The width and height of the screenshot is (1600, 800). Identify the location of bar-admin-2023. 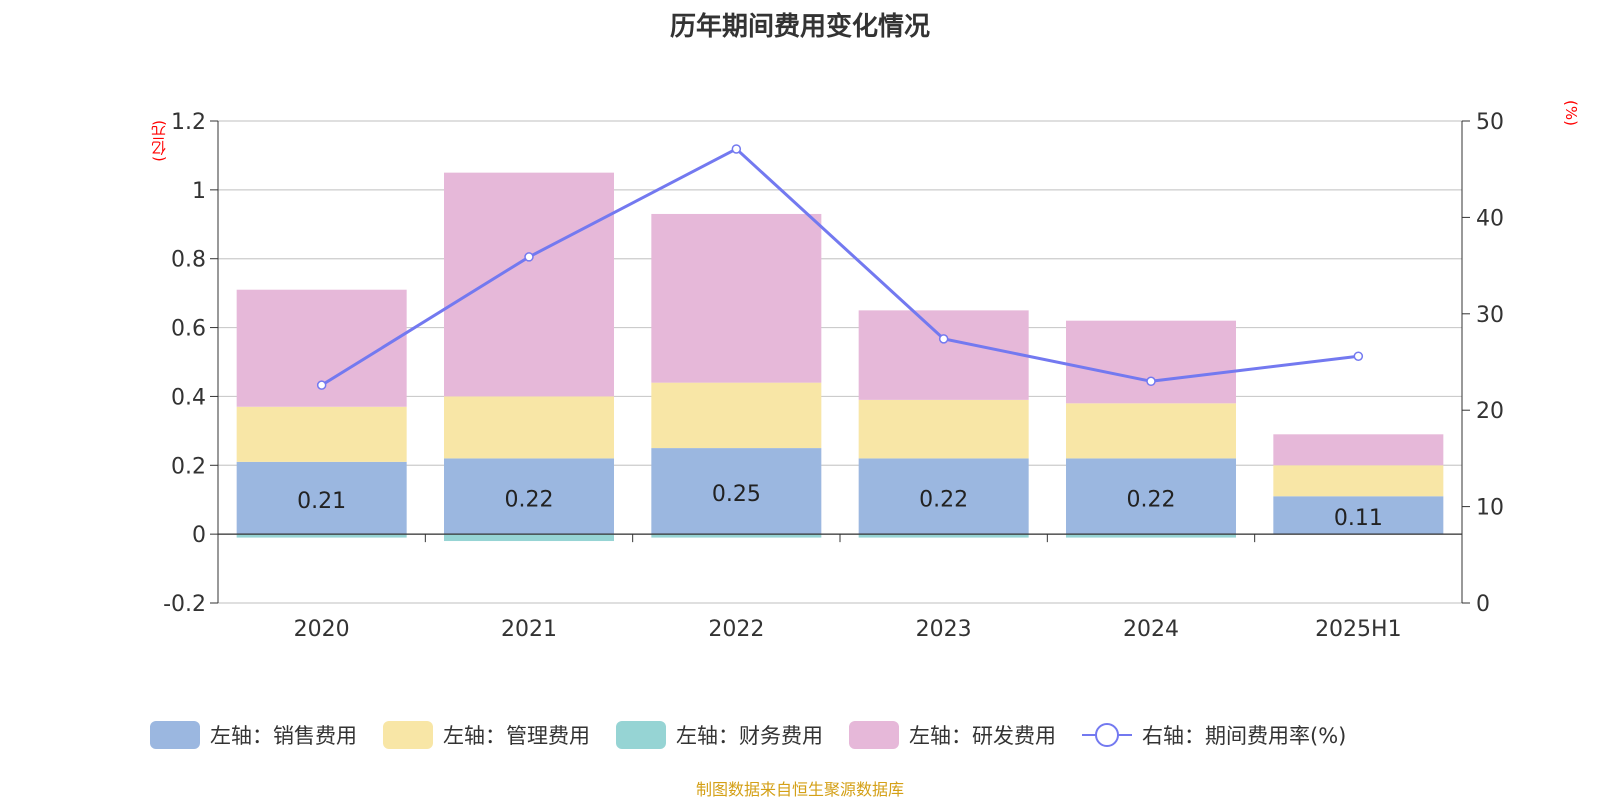
(943, 429).